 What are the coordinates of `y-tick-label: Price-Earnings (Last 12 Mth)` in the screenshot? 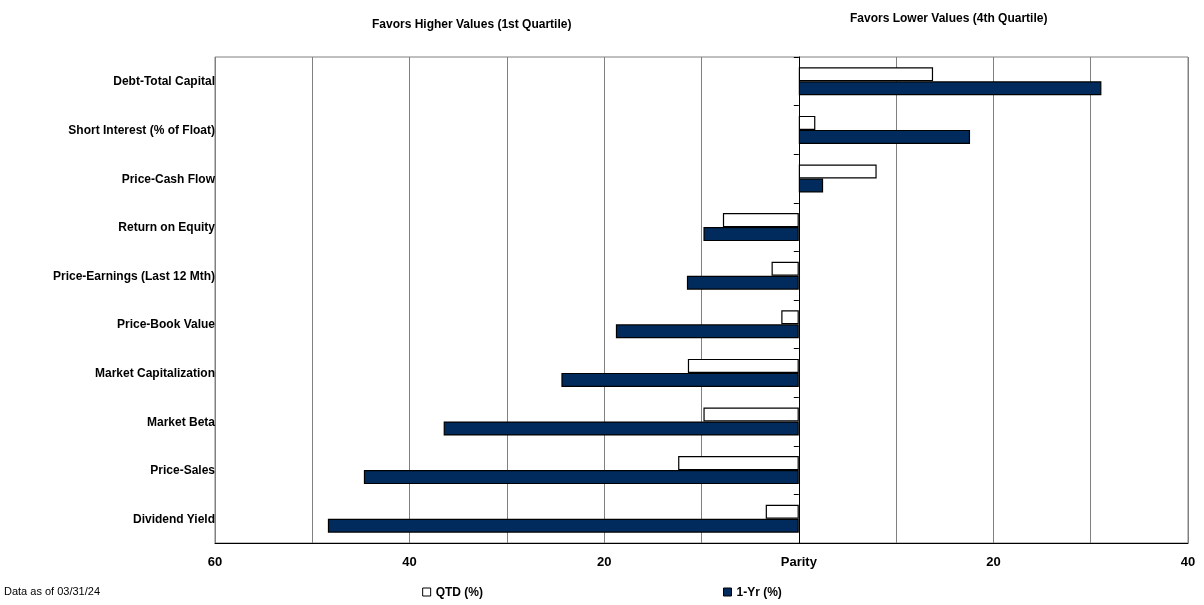 It's located at (133, 275).